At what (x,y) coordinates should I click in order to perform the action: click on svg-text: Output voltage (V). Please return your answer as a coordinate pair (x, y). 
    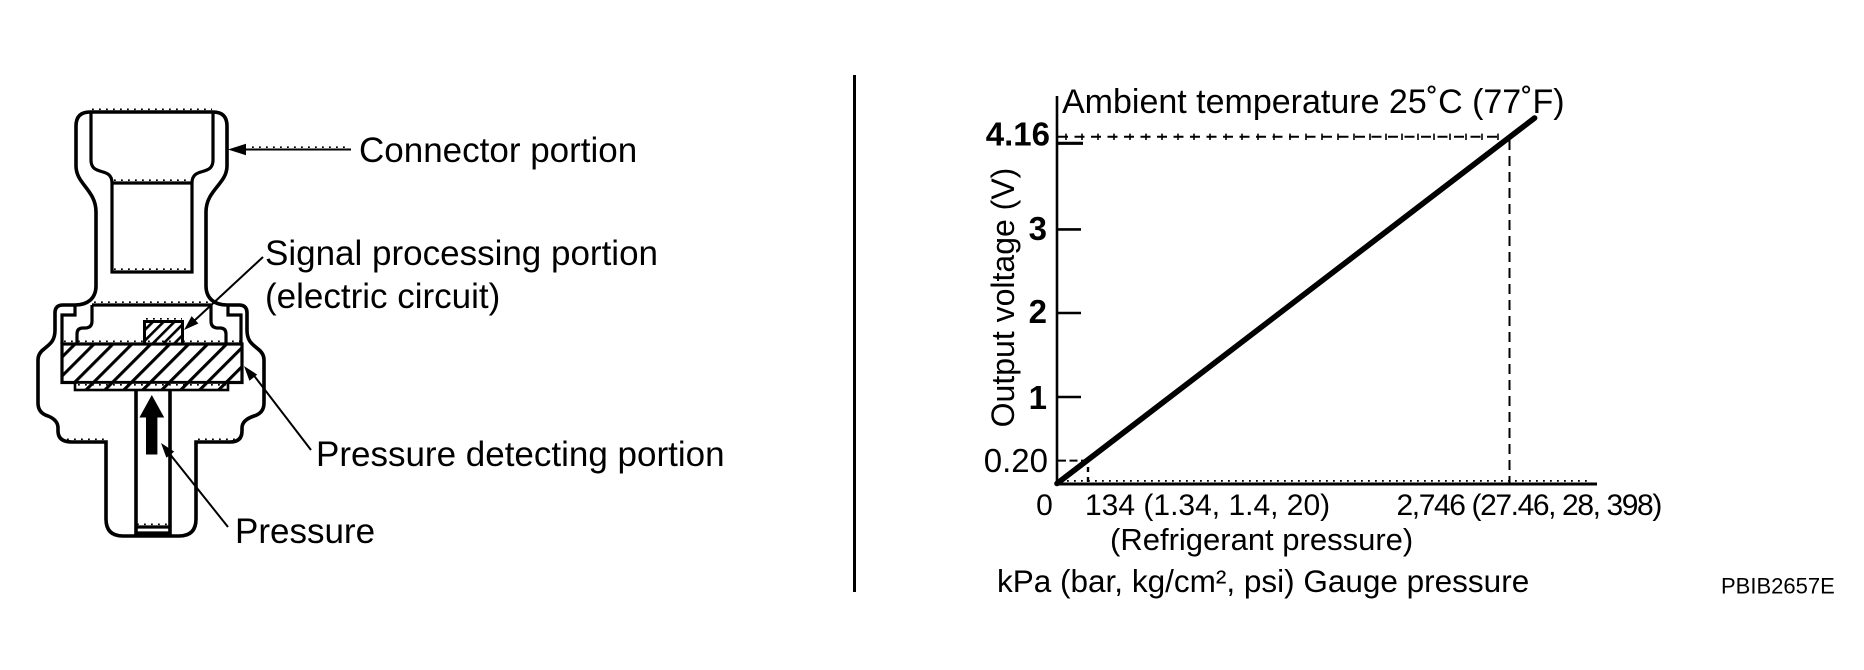
    Looking at the image, I should click on (1003, 298).